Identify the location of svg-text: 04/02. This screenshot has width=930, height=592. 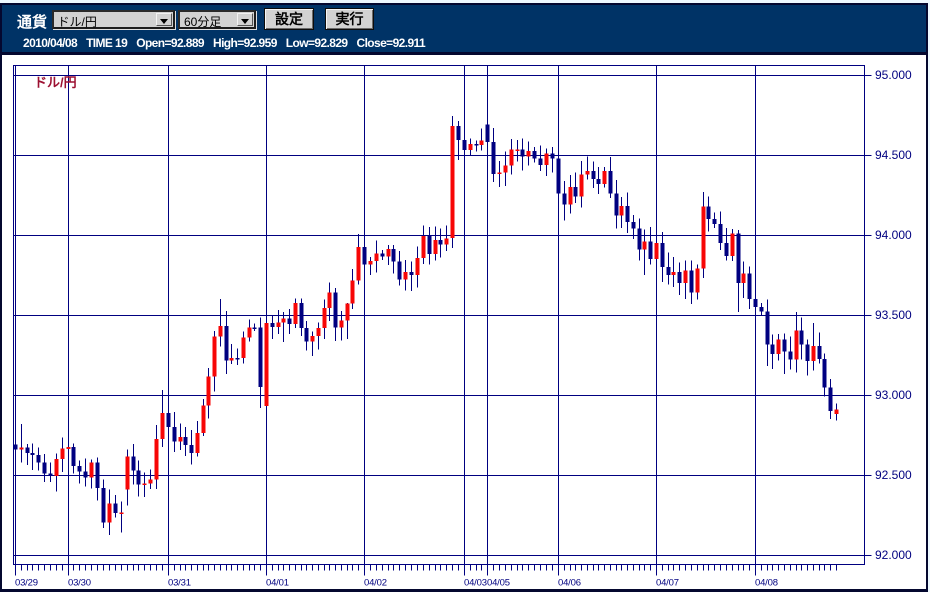
(375, 583).